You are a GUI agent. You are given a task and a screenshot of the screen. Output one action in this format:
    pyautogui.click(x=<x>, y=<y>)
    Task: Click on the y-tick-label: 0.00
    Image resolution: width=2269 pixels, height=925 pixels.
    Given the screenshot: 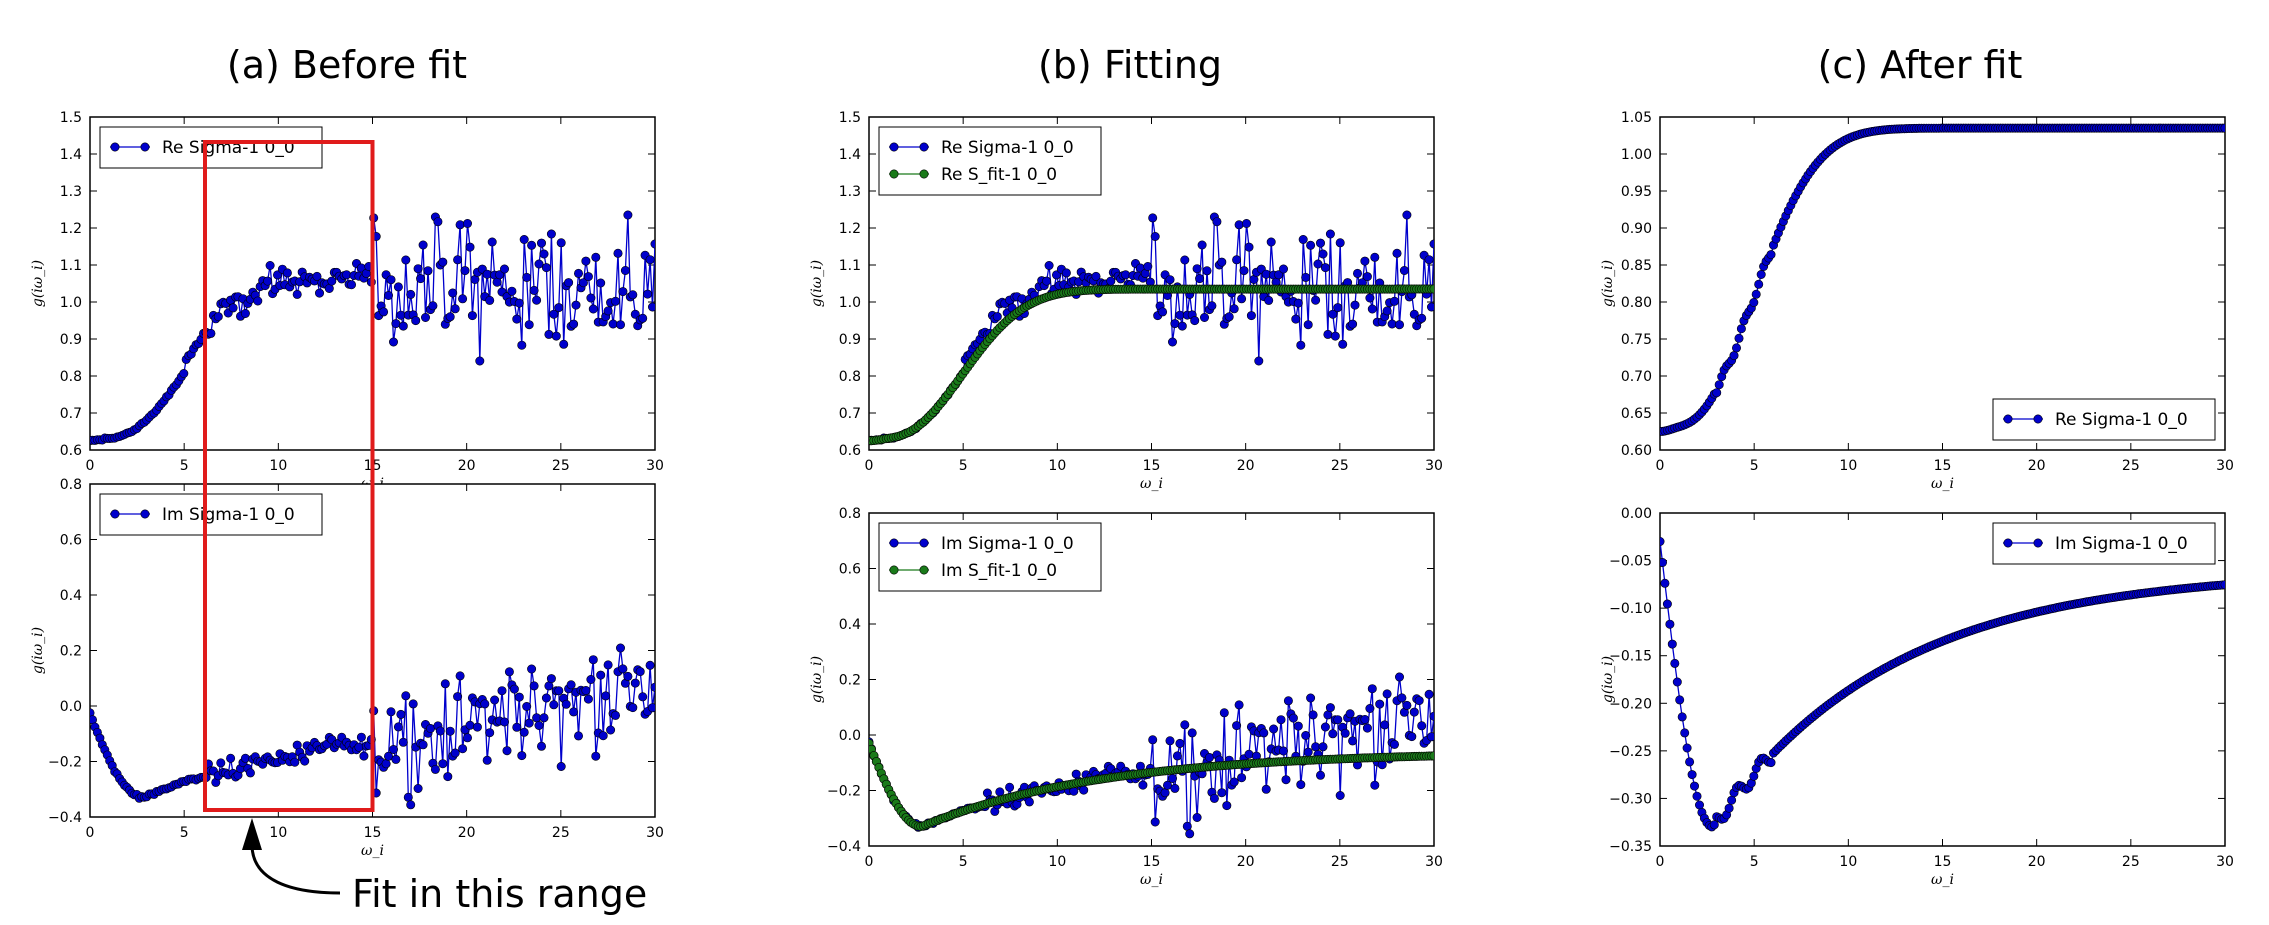 What is the action you would take?
    pyautogui.click(x=1636, y=514)
    